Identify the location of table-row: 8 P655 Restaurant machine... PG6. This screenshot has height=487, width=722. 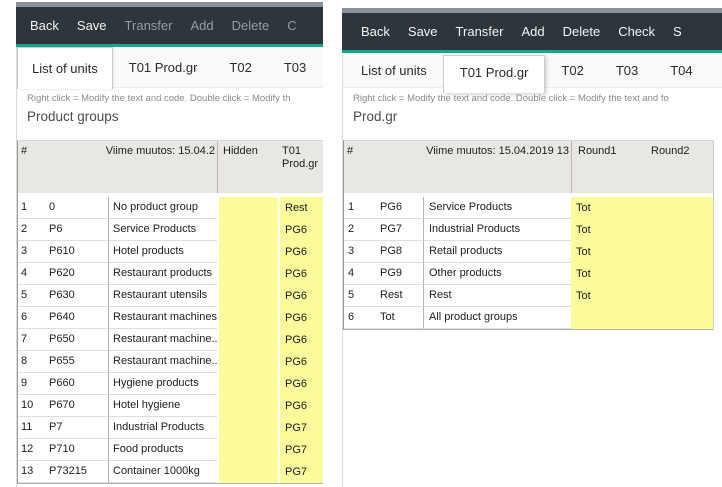
(170, 362).